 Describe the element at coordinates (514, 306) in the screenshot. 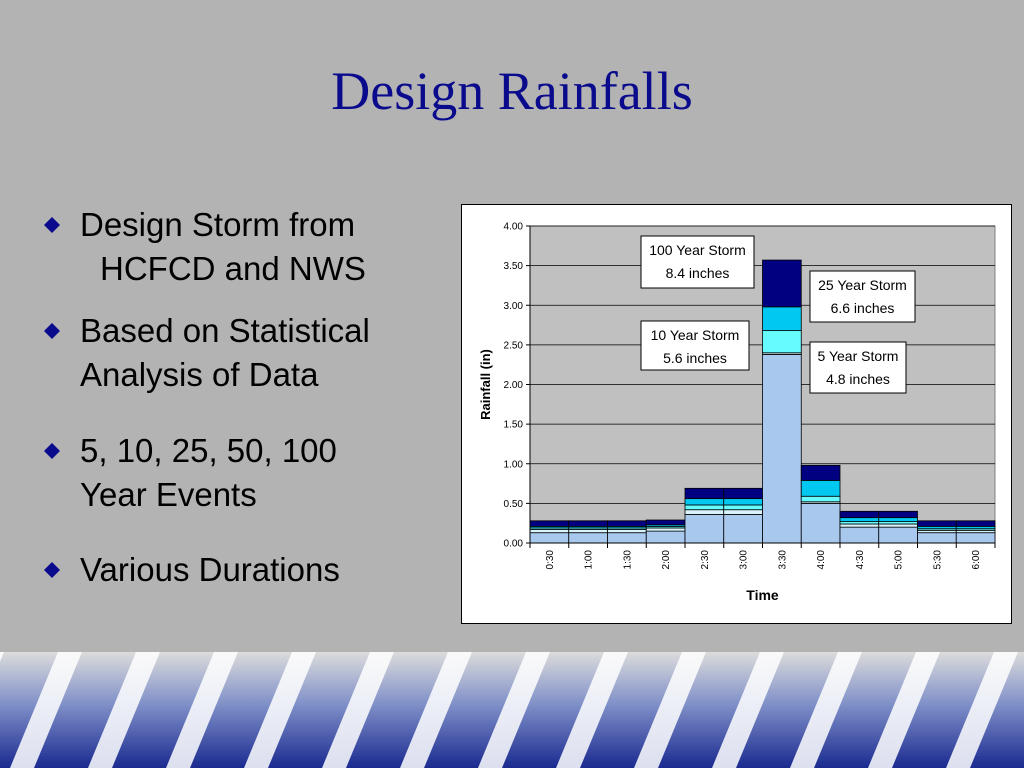

I see `y-tick-label: 3.00` at that location.